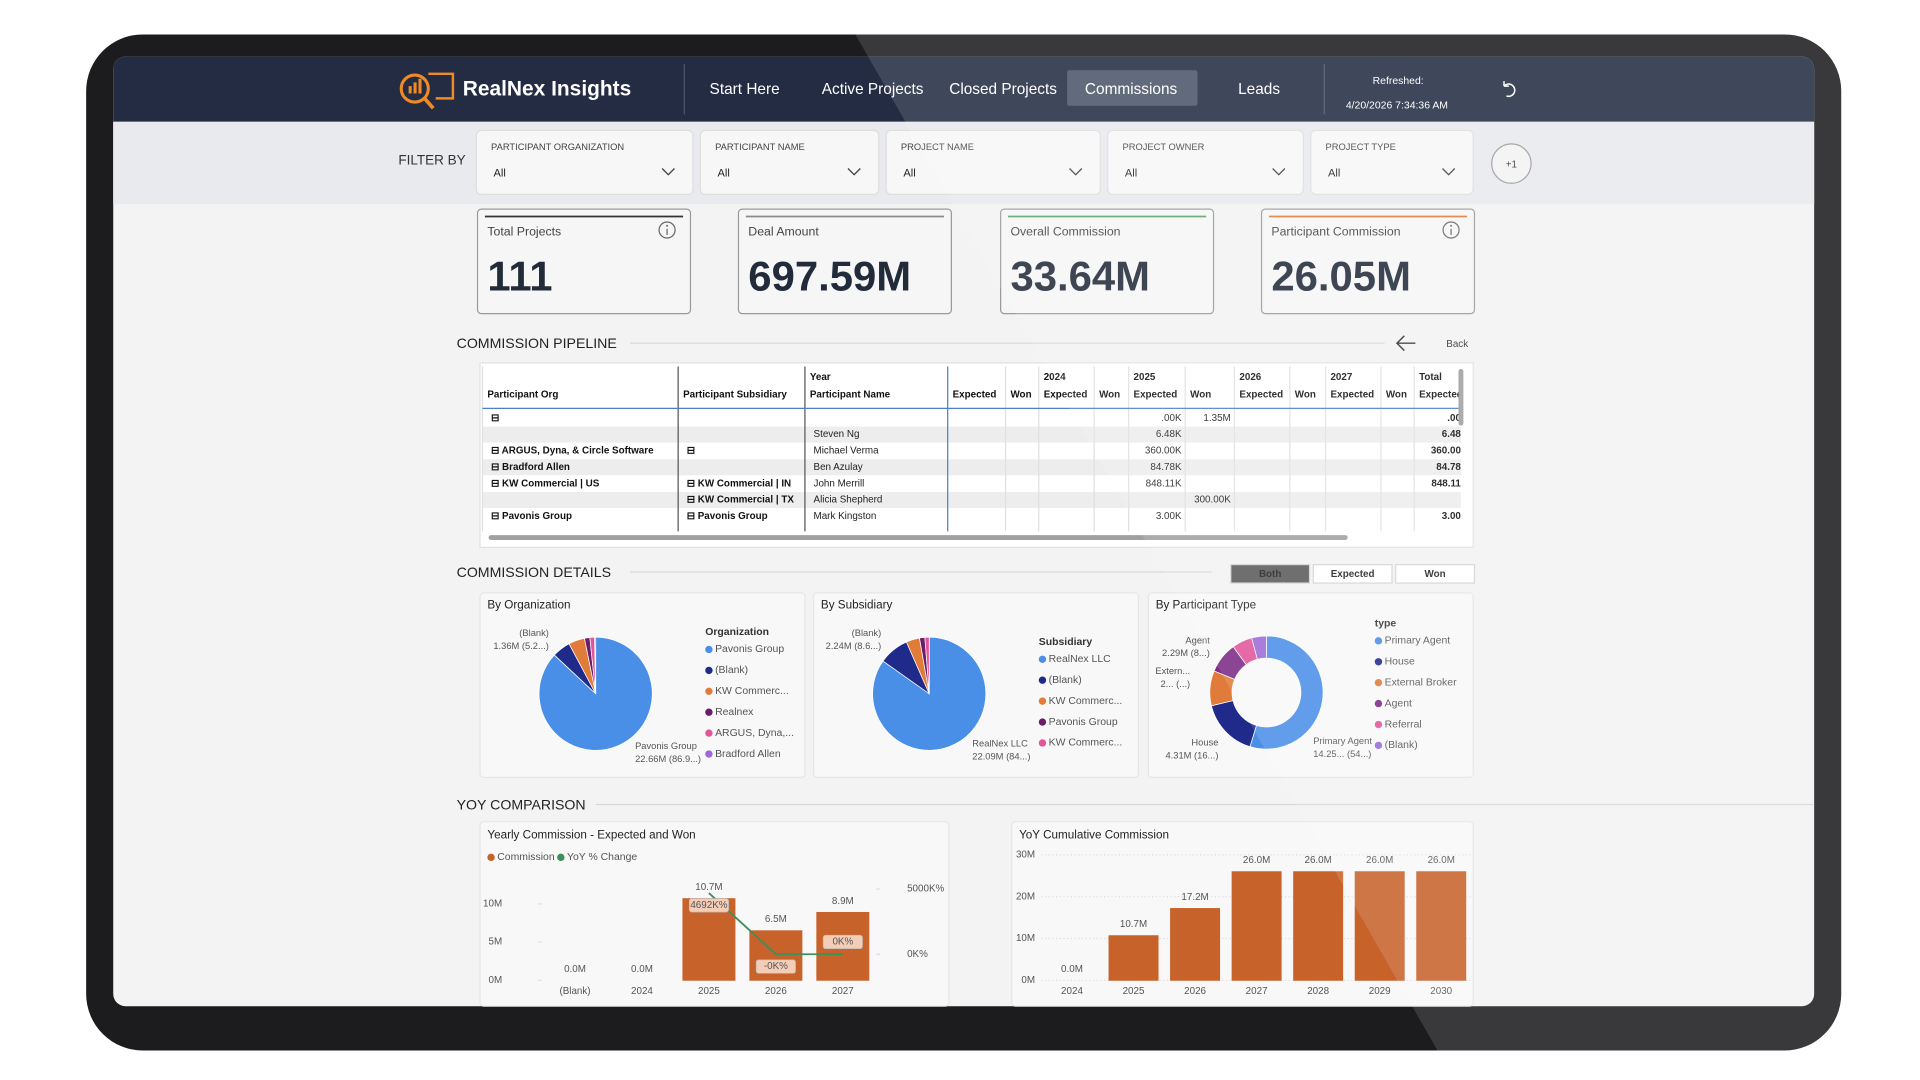  Describe the element at coordinates (1072, 969) in the screenshot. I see `bar-value-label: 0.0M` at that location.